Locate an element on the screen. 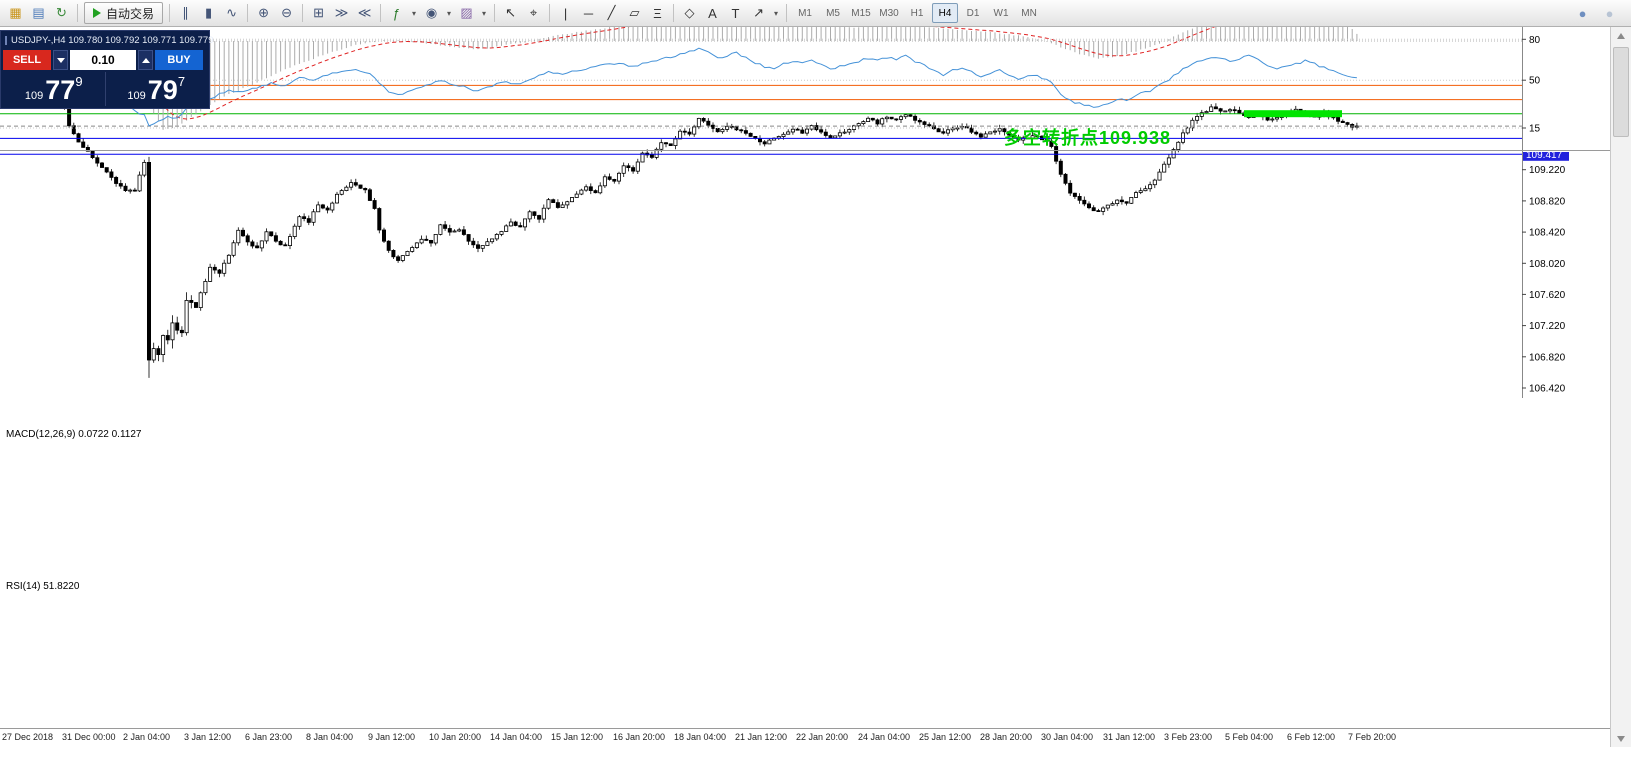  label-icon: T is located at coordinates (735, 13).